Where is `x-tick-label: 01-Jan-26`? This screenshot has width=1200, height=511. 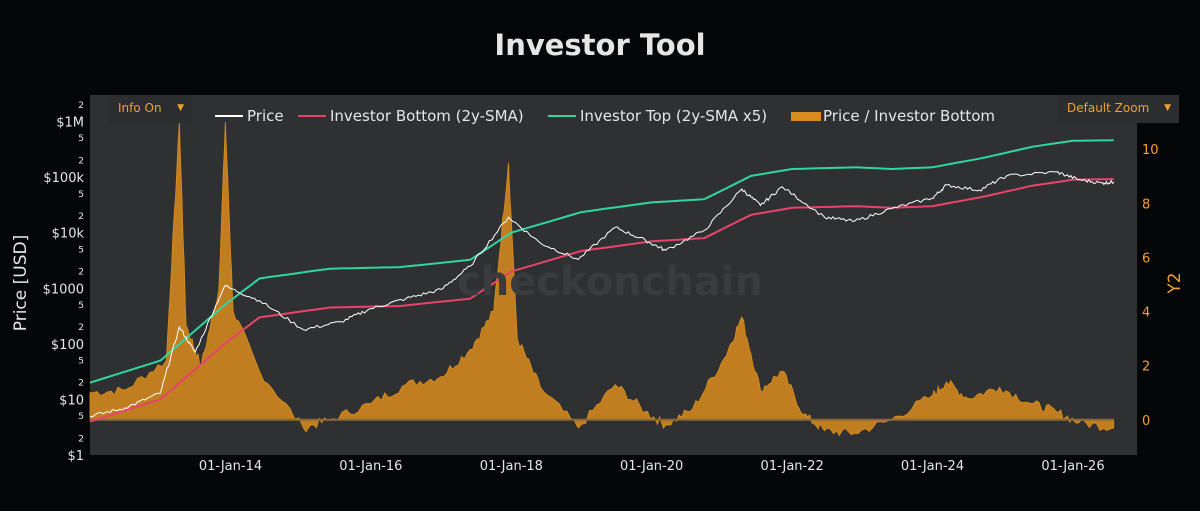 x-tick-label: 01-Jan-26 is located at coordinates (1072, 466).